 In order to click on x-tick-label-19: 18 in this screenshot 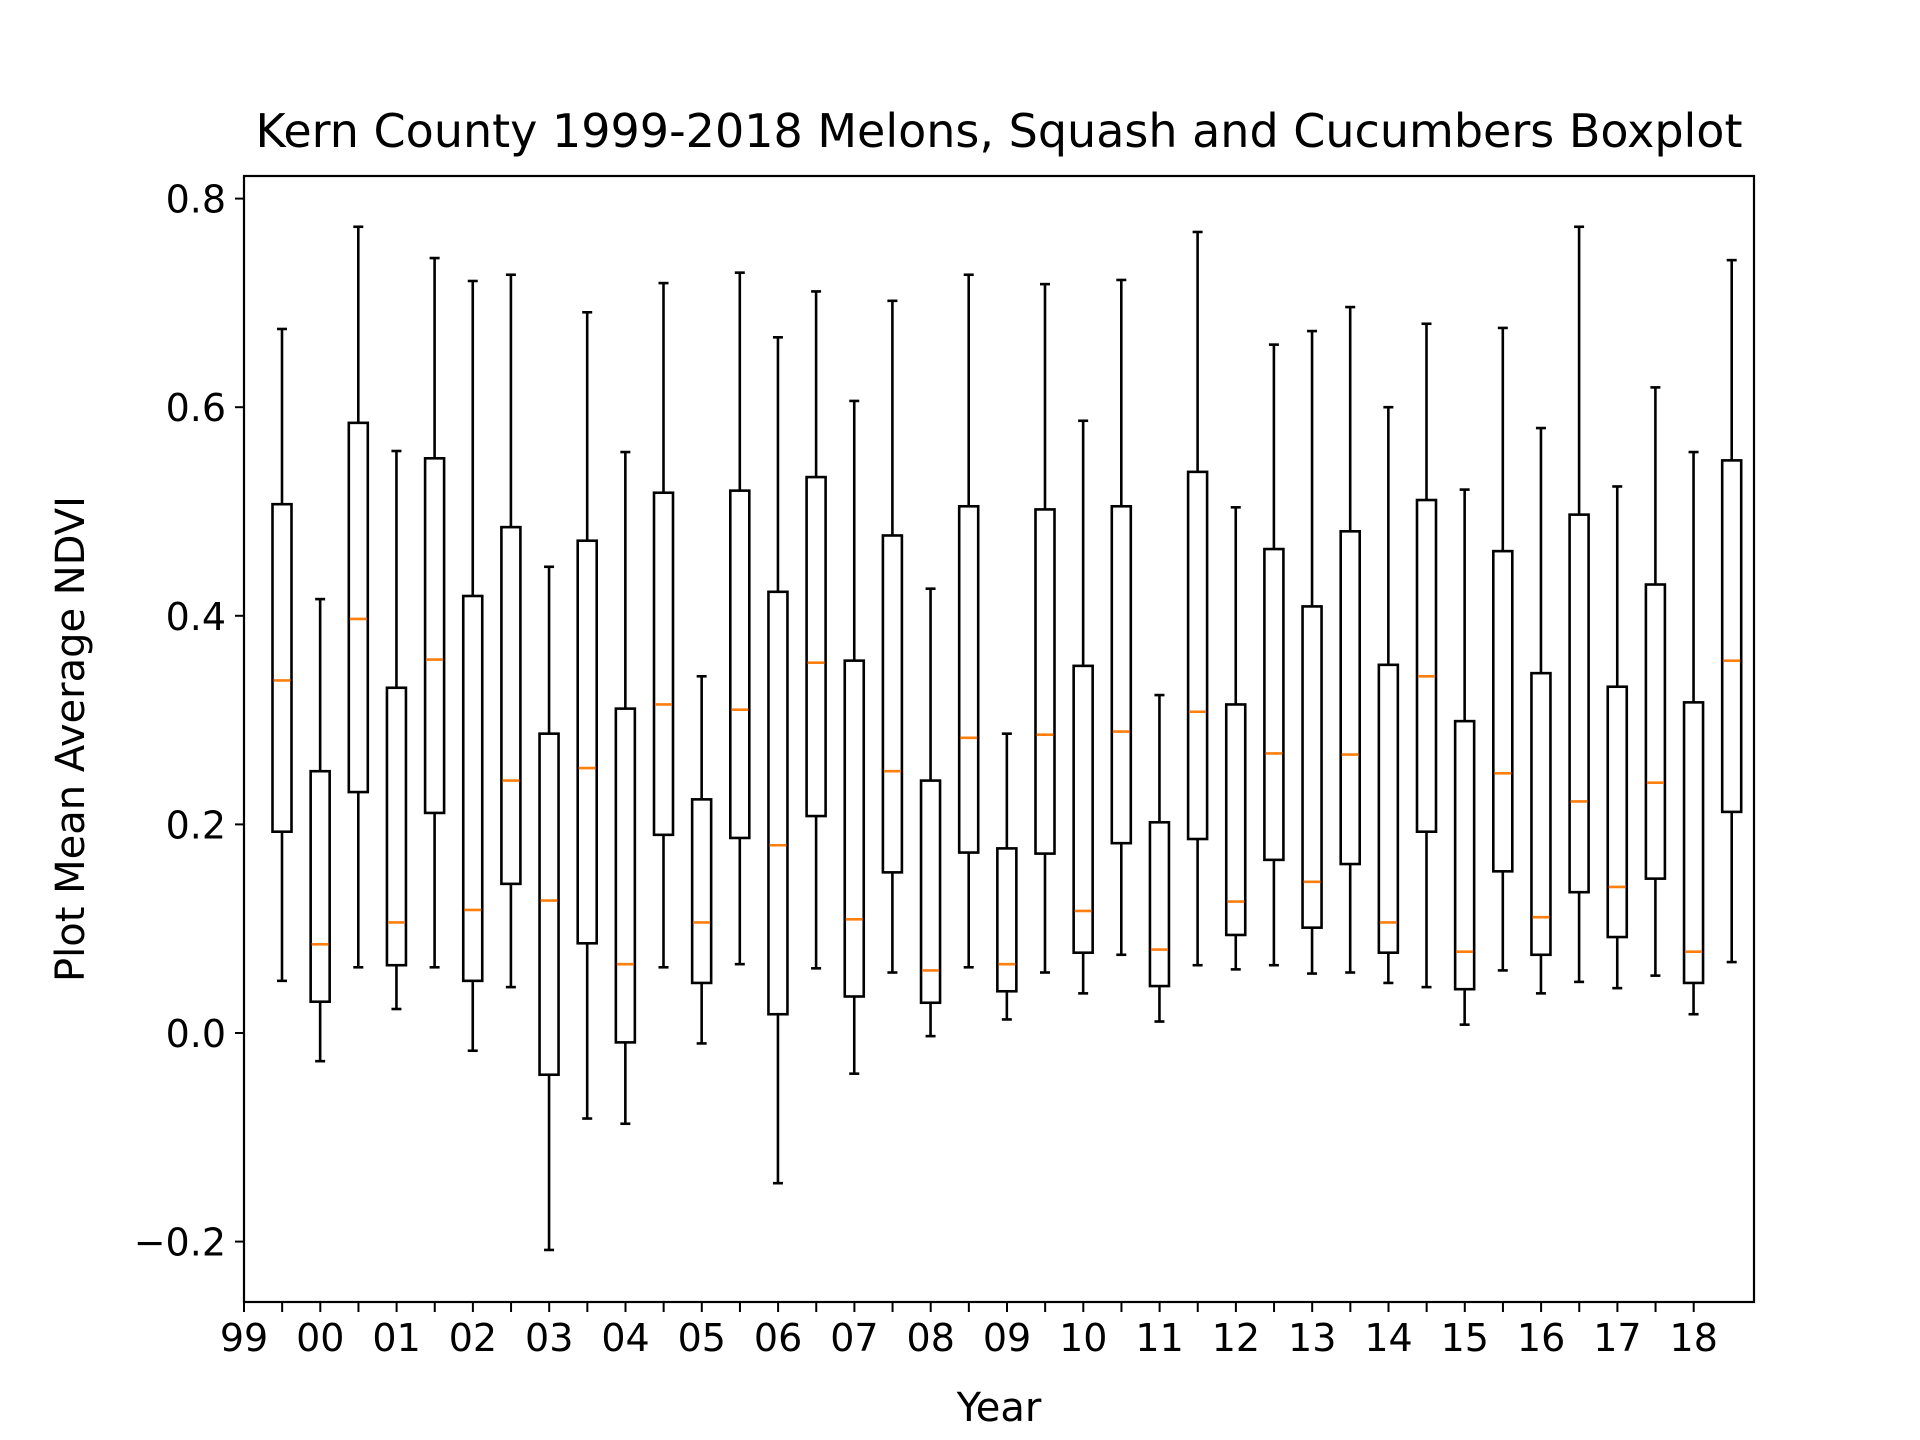, I will do `click(1694, 1338)`.